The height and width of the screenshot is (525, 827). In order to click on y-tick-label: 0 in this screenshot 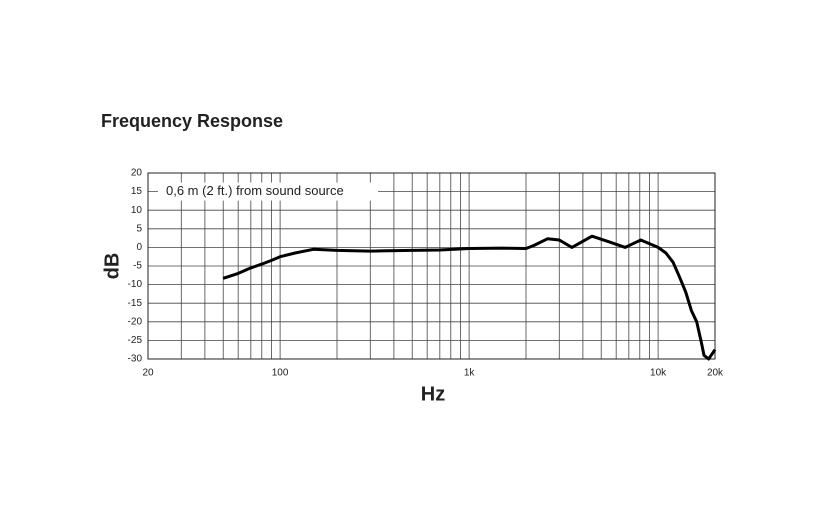, I will do `click(139, 247)`.